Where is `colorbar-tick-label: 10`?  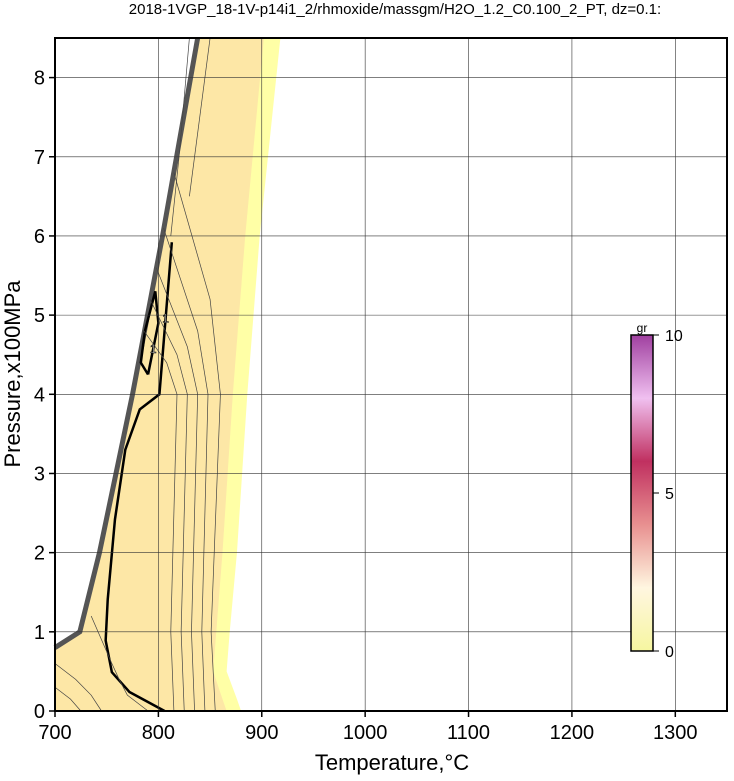
colorbar-tick-label: 10 is located at coordinates (674, 336).